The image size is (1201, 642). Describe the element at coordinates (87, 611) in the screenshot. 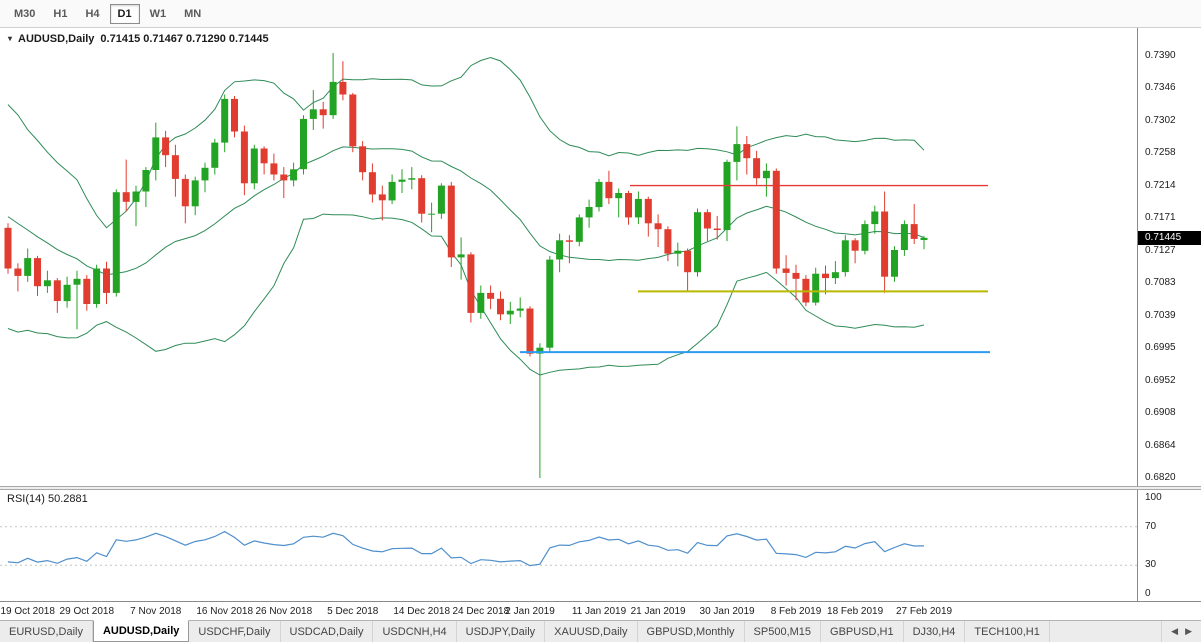

I see `time-axis-label: 29 Oct 2018` at that location.